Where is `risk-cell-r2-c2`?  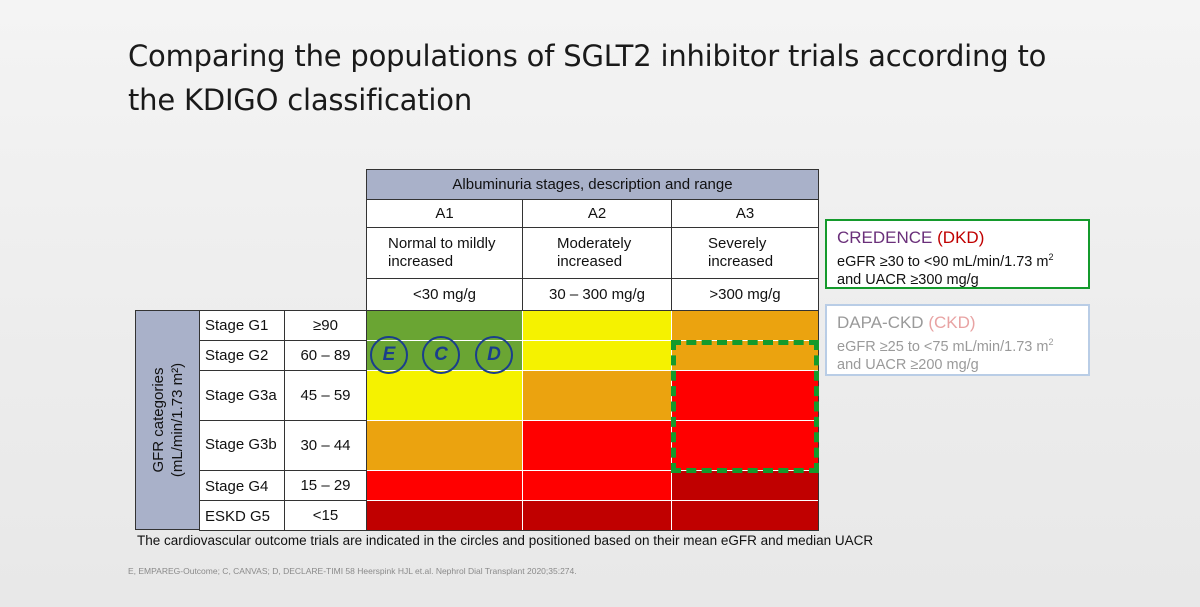
risk-cell-r2-c2 is located at coordinates (745, 396).